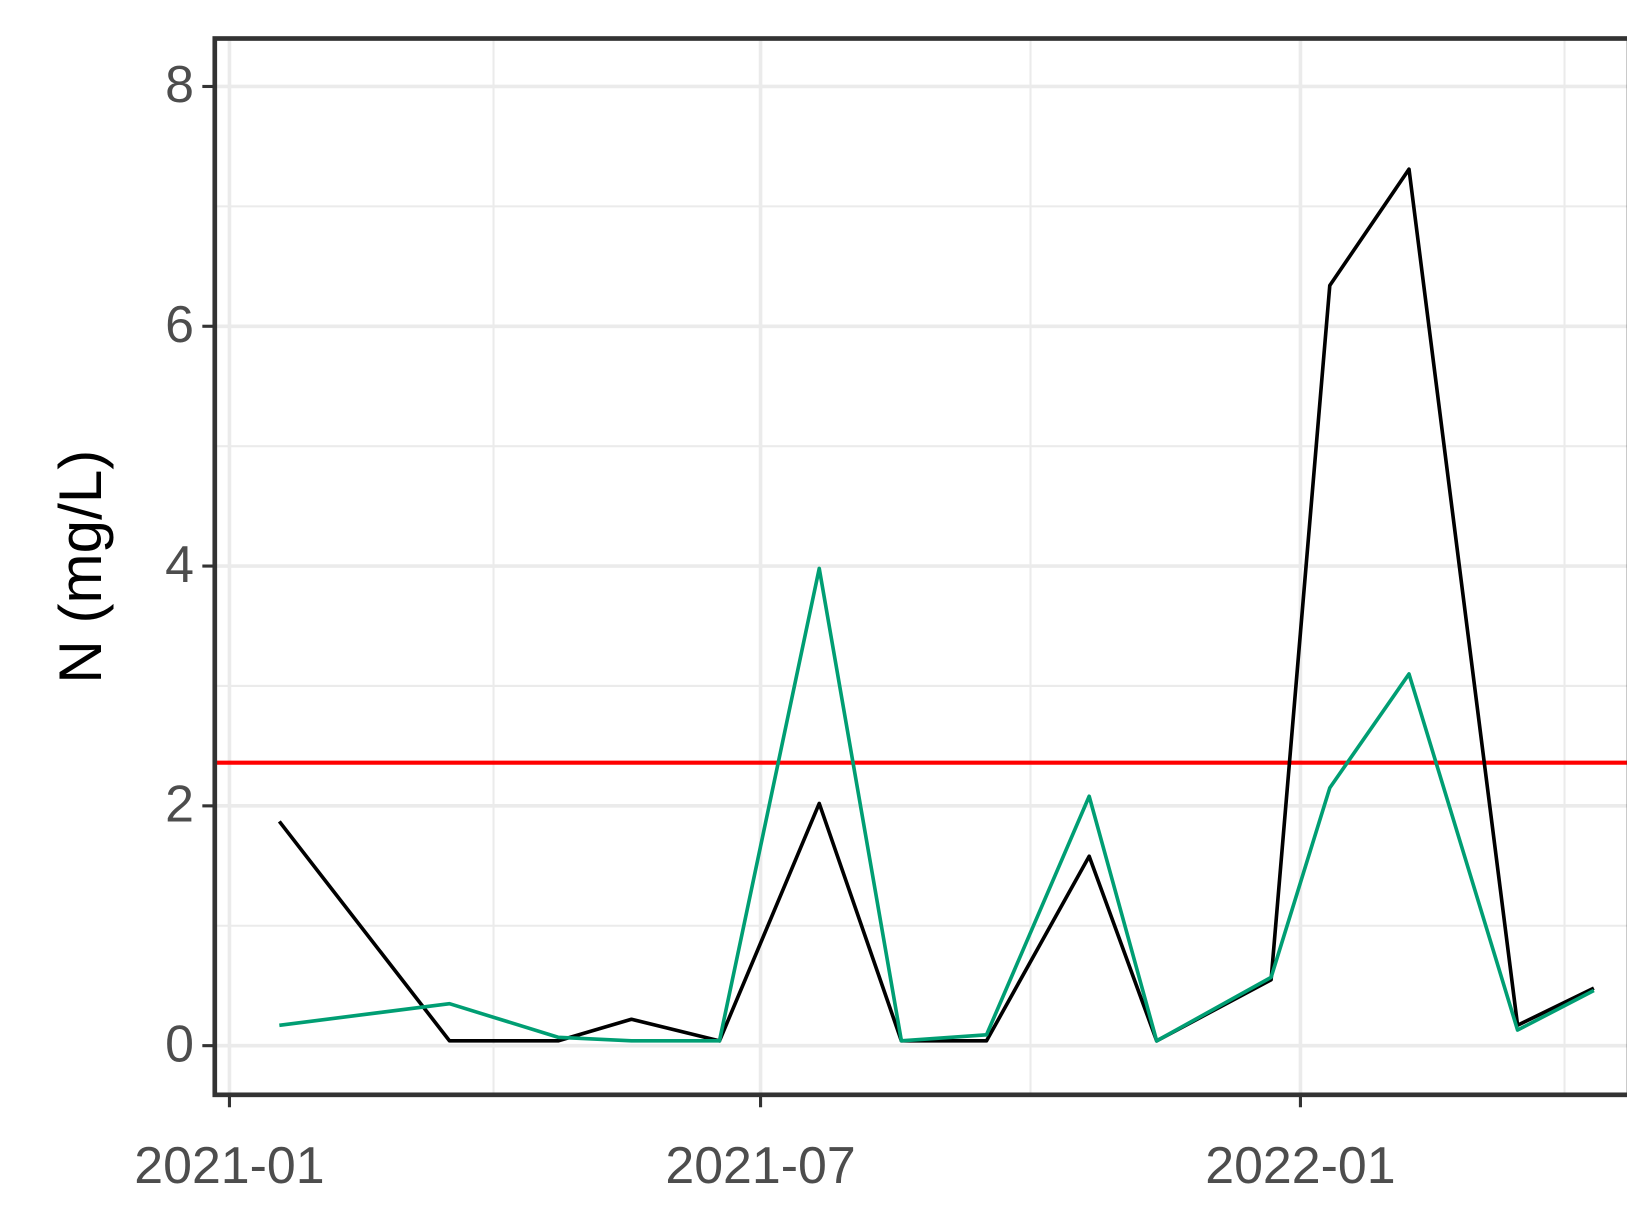 This screenshot has width=1627, height=1207. Describe the element at coordinates (1300, 1165) in the screenshot. I see `x-tick-label: 2022-01` at that location.